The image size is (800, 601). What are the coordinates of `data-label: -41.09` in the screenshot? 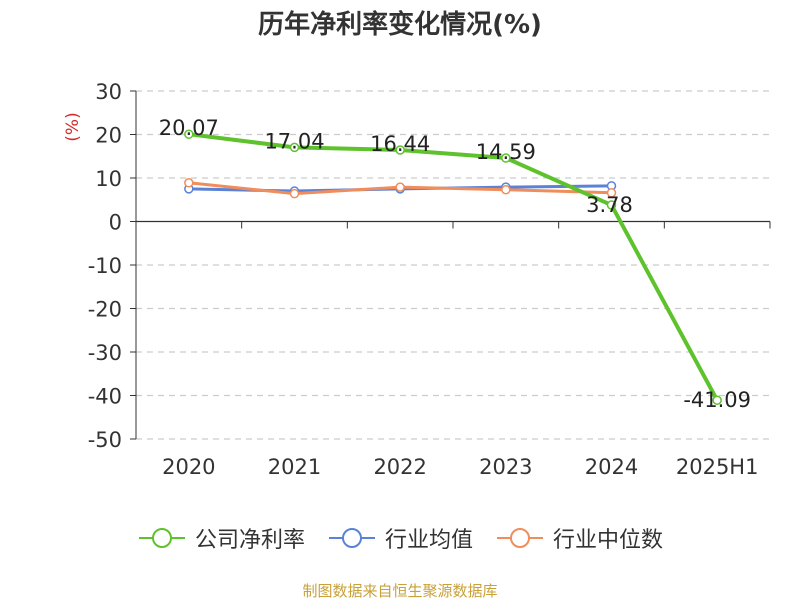 It's located at (717, 400).